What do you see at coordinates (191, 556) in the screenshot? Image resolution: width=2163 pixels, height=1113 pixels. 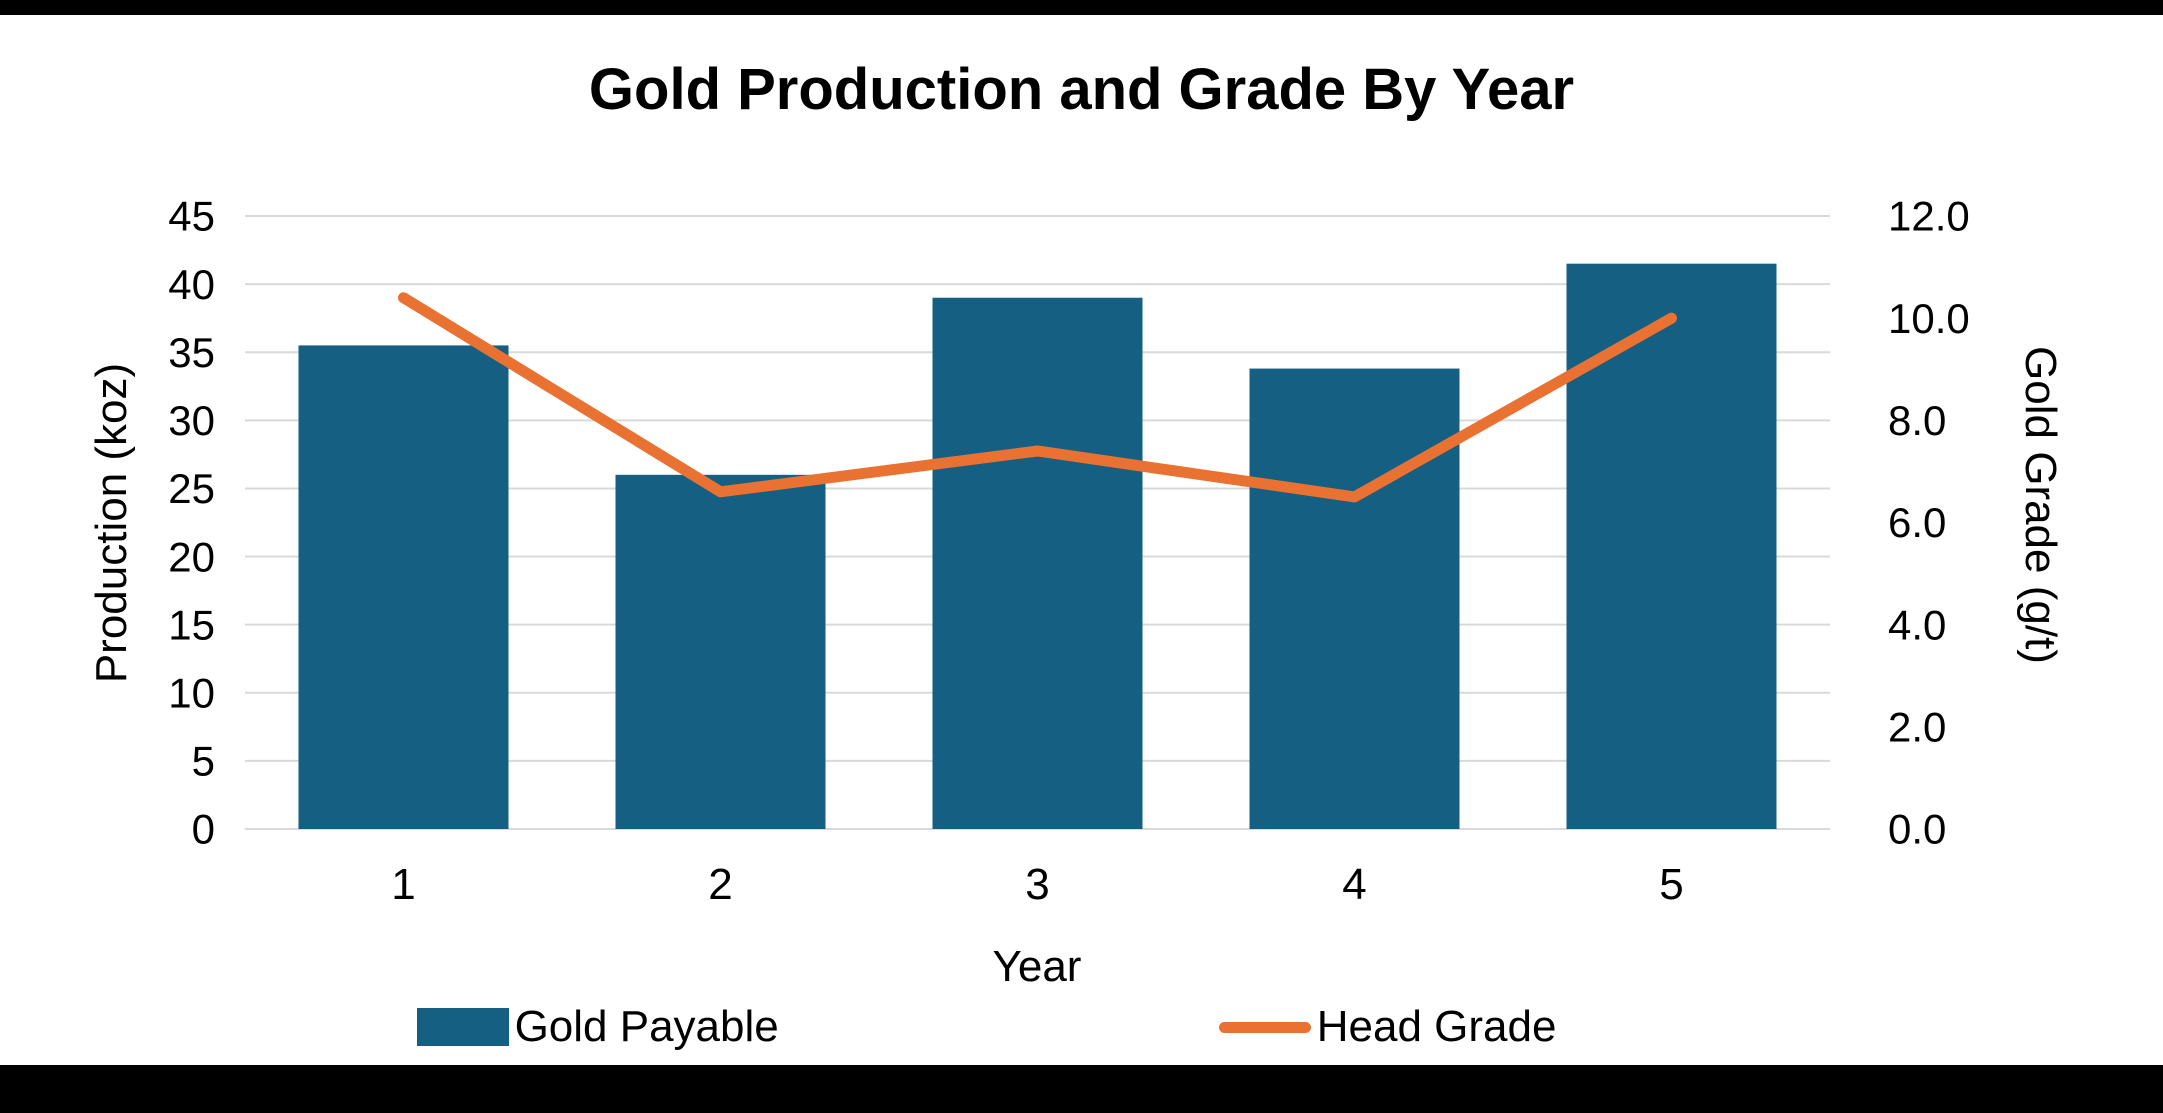 I see `left-axis-tick-label: 20` at bounding box center [191, 556].